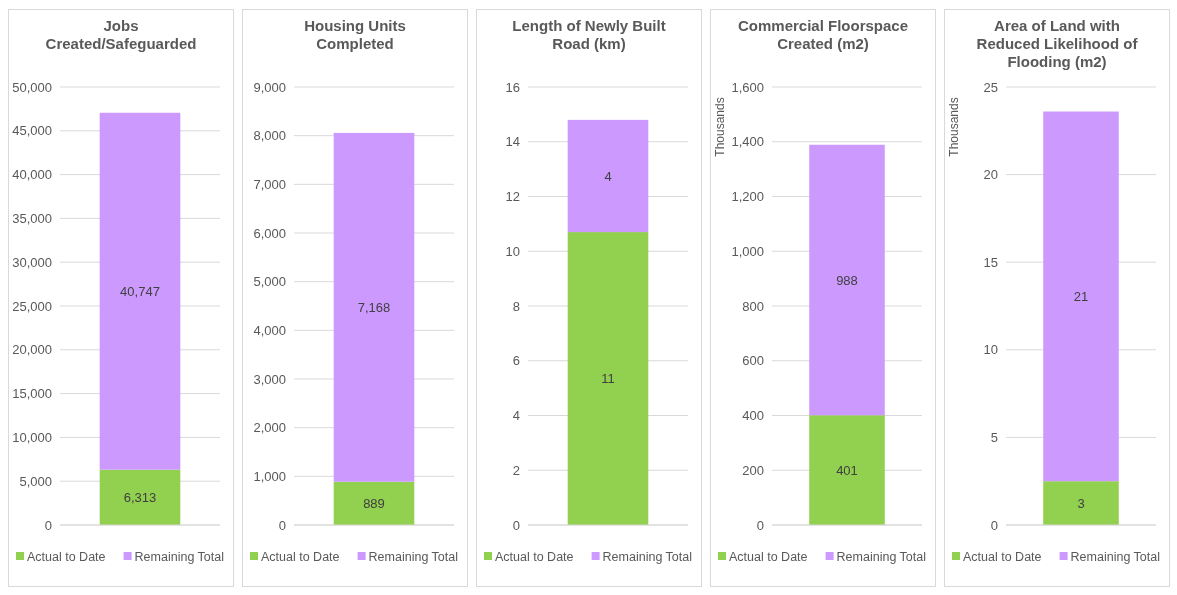 Image resolution: width=1177 pixels, height=595 pixels. I want to click on y-tick-label: 3,000, so click(269, 379).